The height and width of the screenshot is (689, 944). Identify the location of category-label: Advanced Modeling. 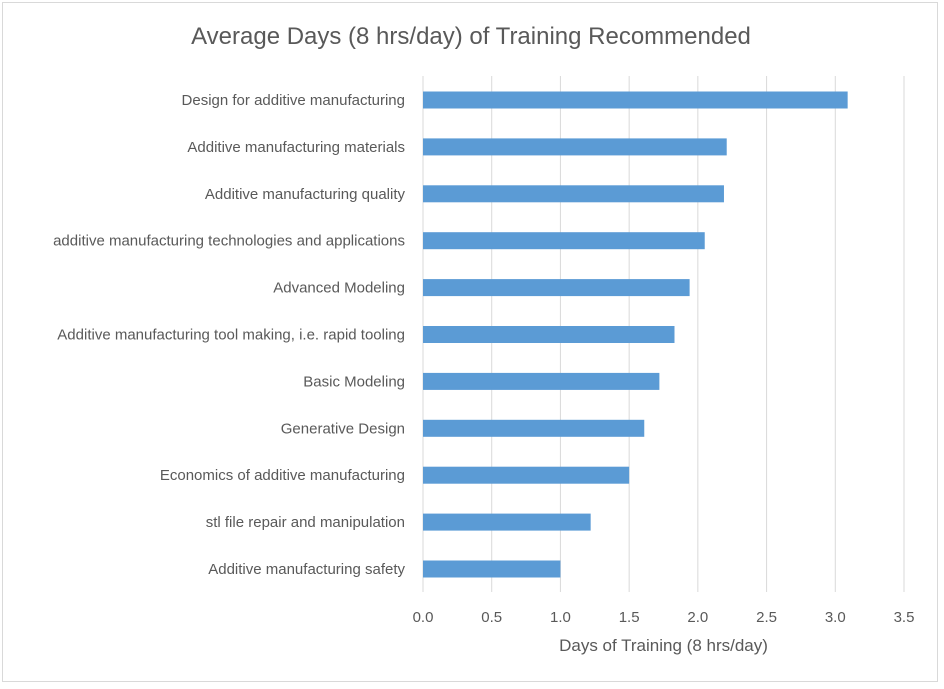
(339, 288).